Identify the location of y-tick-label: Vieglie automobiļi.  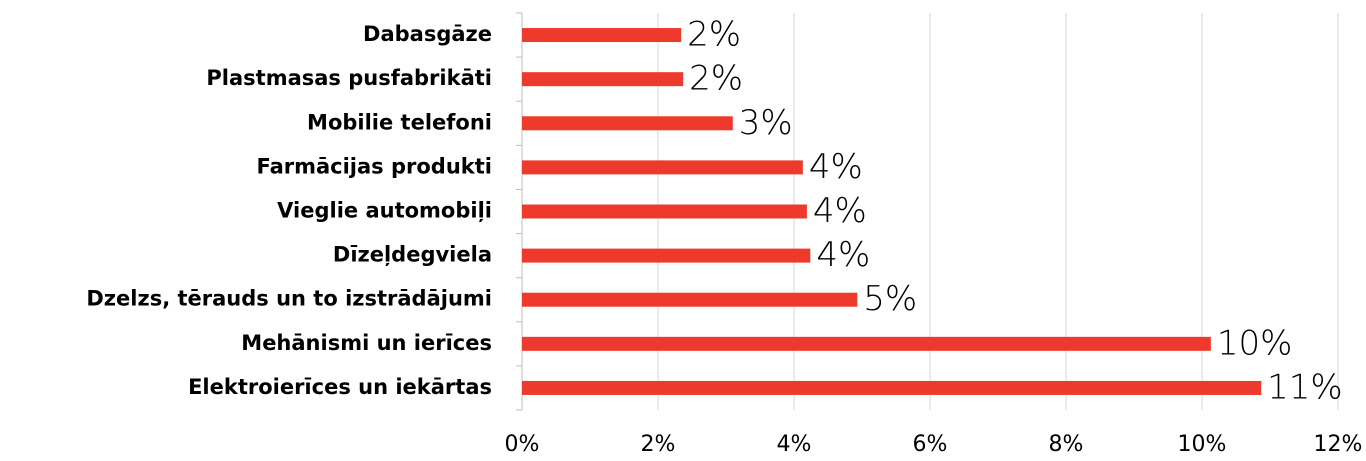
(384, 211).